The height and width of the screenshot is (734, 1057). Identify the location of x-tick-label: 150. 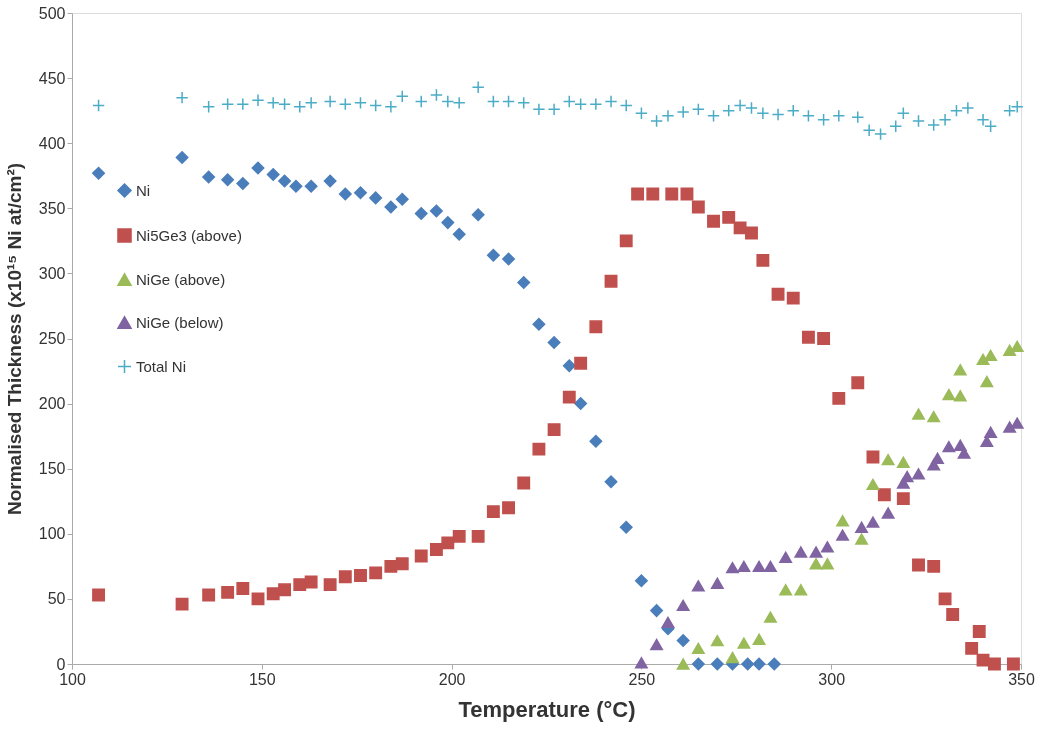
(262, 679).